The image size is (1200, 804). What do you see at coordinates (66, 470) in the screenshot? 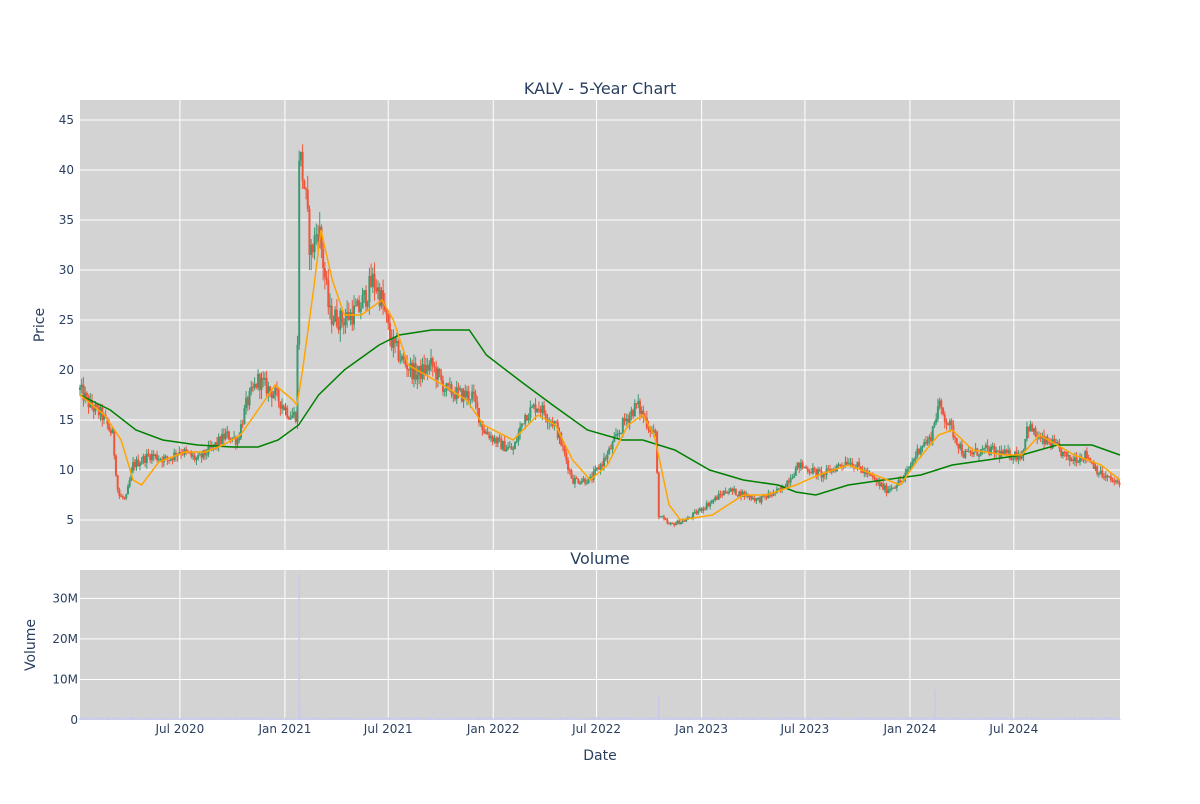
I see `price-y-tick-label: 10` at bounding box center [66, 470].